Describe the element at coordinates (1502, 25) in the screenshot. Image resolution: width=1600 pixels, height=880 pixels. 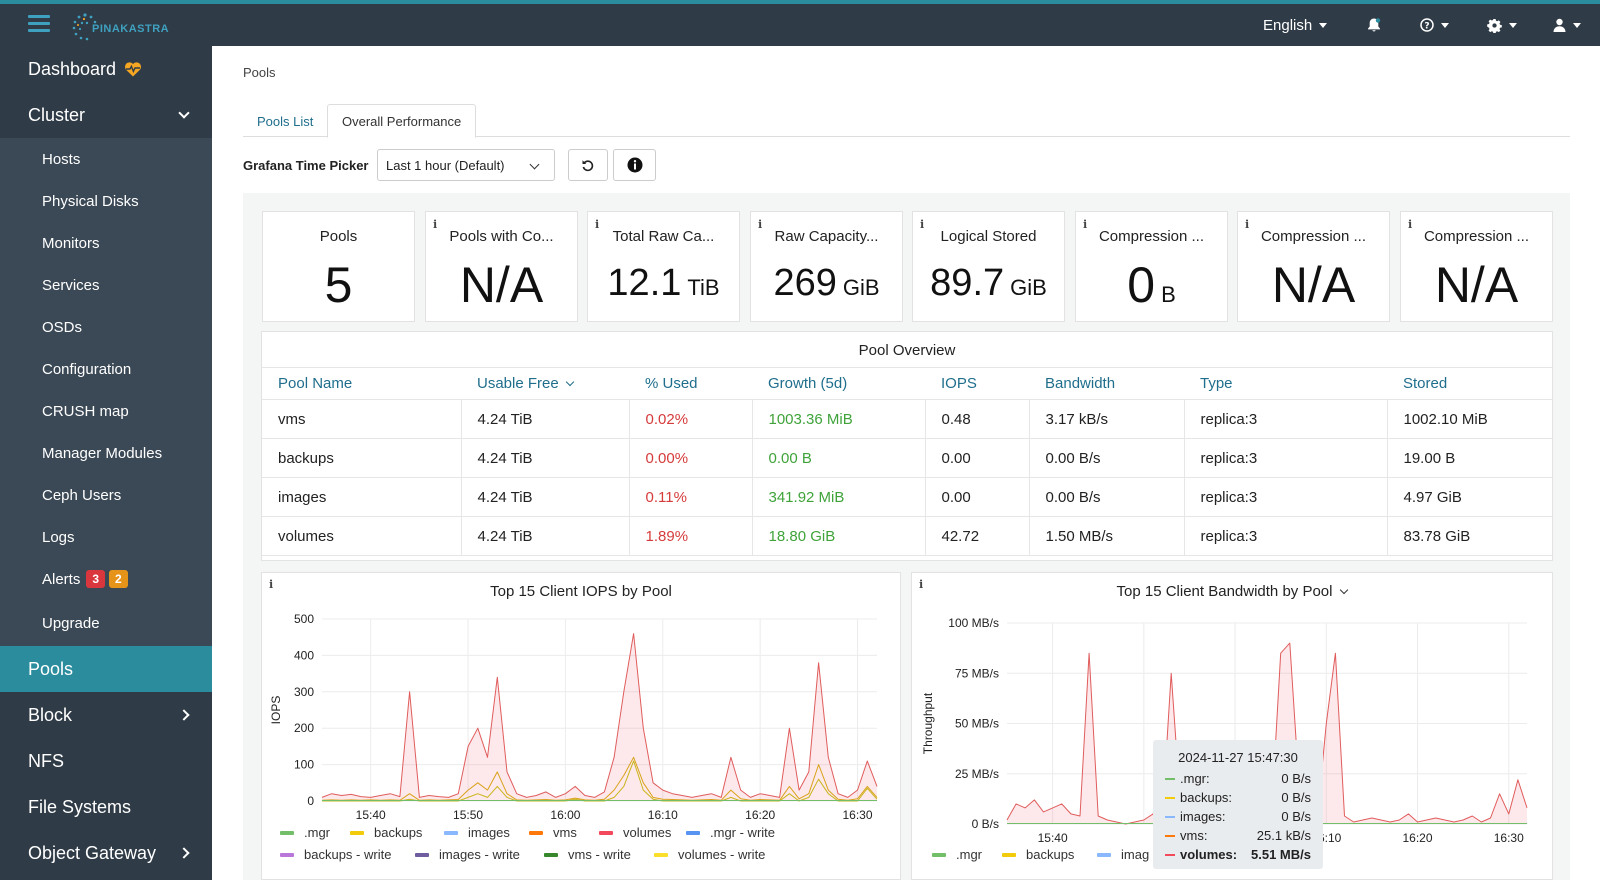
I see `settings-menu` at that location.